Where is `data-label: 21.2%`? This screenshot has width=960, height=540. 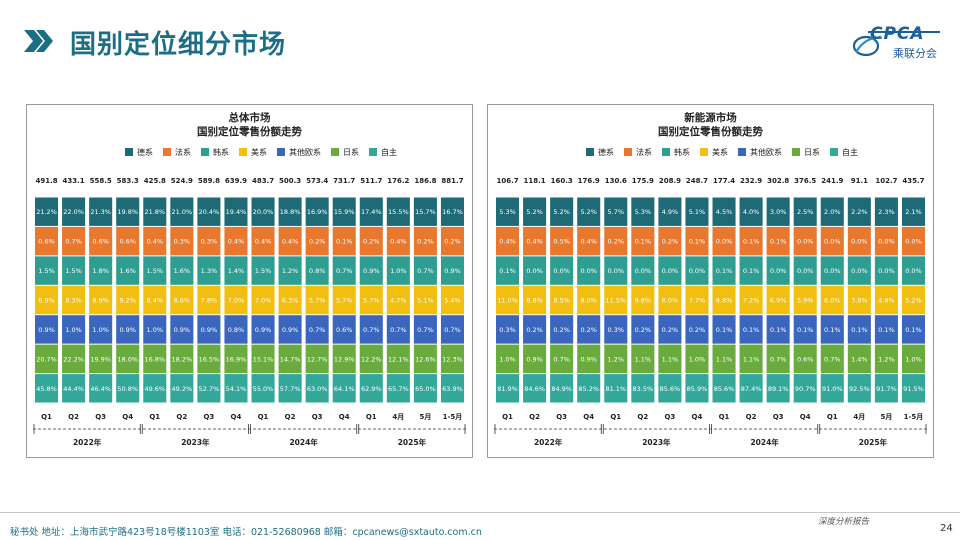 data-label: 21.2% is located at coordinates (46, 212).